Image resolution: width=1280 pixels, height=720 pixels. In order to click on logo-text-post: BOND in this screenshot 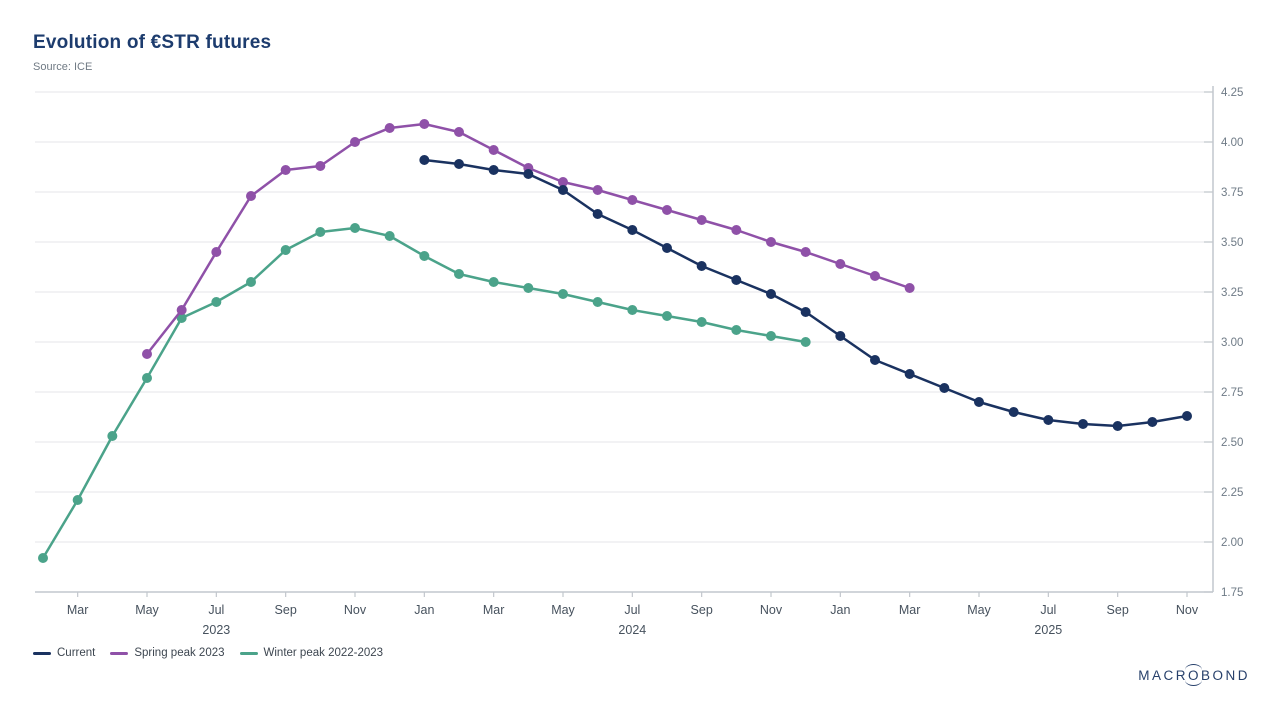, I will do `click(1225, 675)`.